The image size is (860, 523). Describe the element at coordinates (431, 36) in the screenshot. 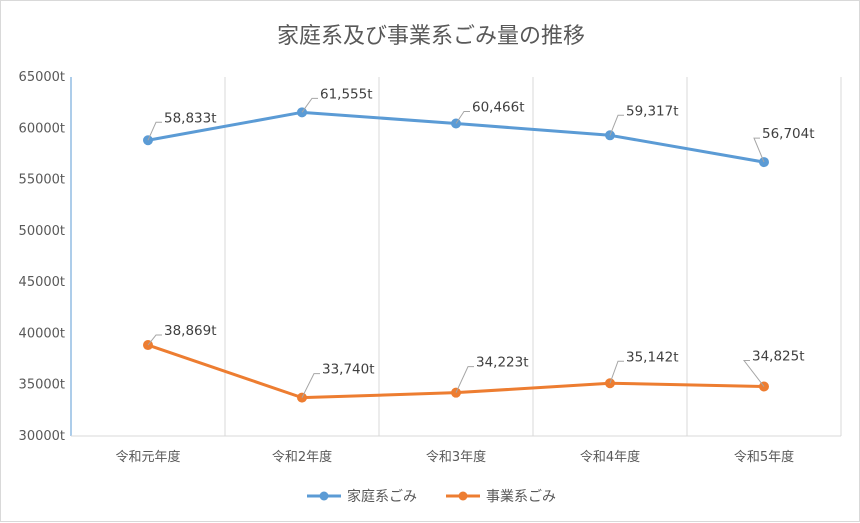

I see `chart-title: 家庭系及び事業系ごみ量の推移` at that location.